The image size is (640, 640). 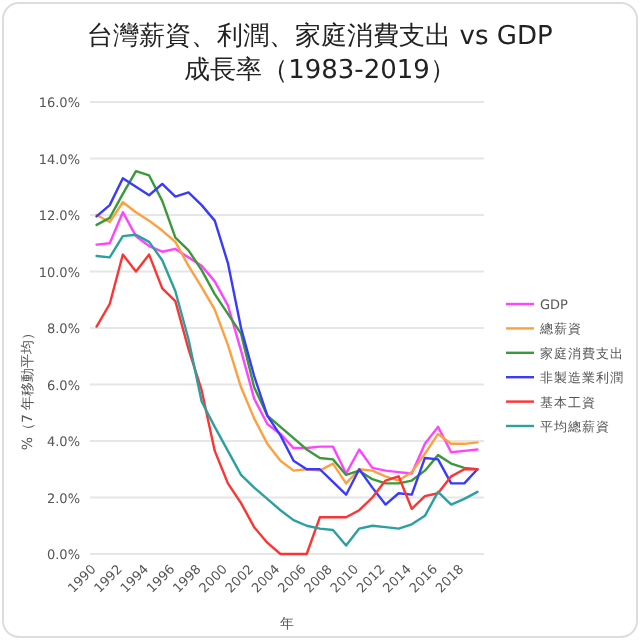 What do you see at coordinates (320, 53) in the screenshot?
I see `chart-title: 台灣薪資、利潤、家庭消費支出 vs GDP 成長率（1983-2019）` at bounding box center [320, 53].